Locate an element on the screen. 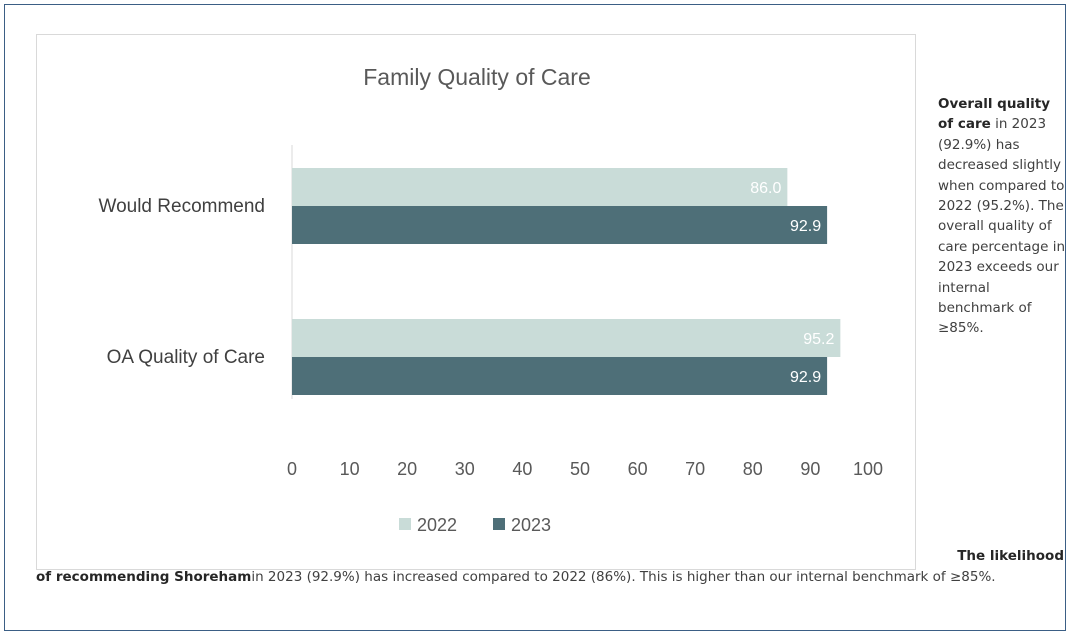 This screenshot has width=1072, height=637. x-tick-label: 50 is located at coordinates (580, 469).